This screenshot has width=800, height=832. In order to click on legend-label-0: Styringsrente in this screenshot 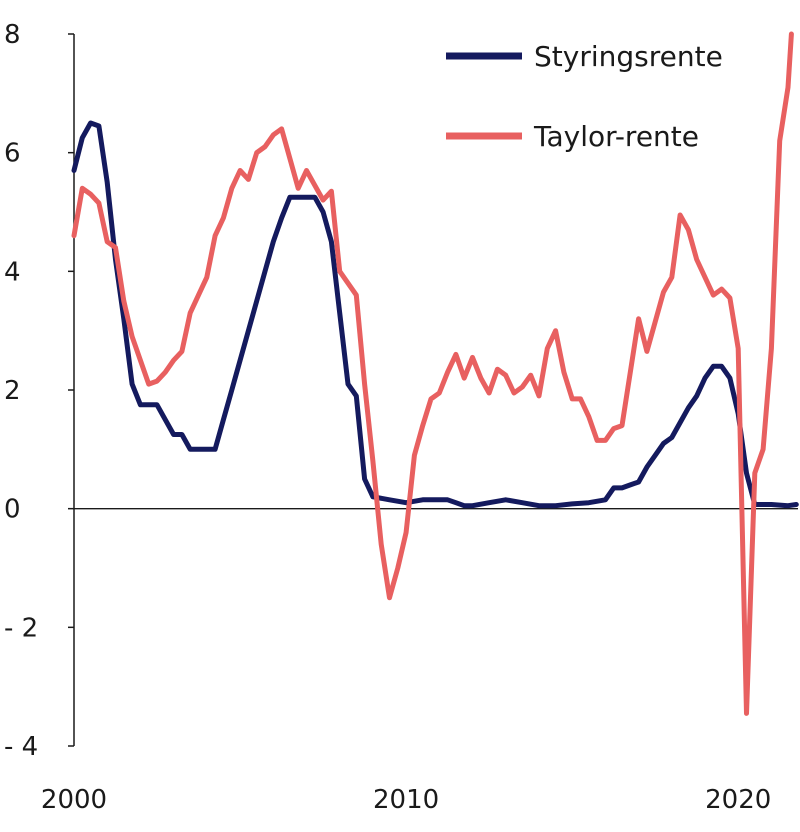, I will do `click(628, 56)`.